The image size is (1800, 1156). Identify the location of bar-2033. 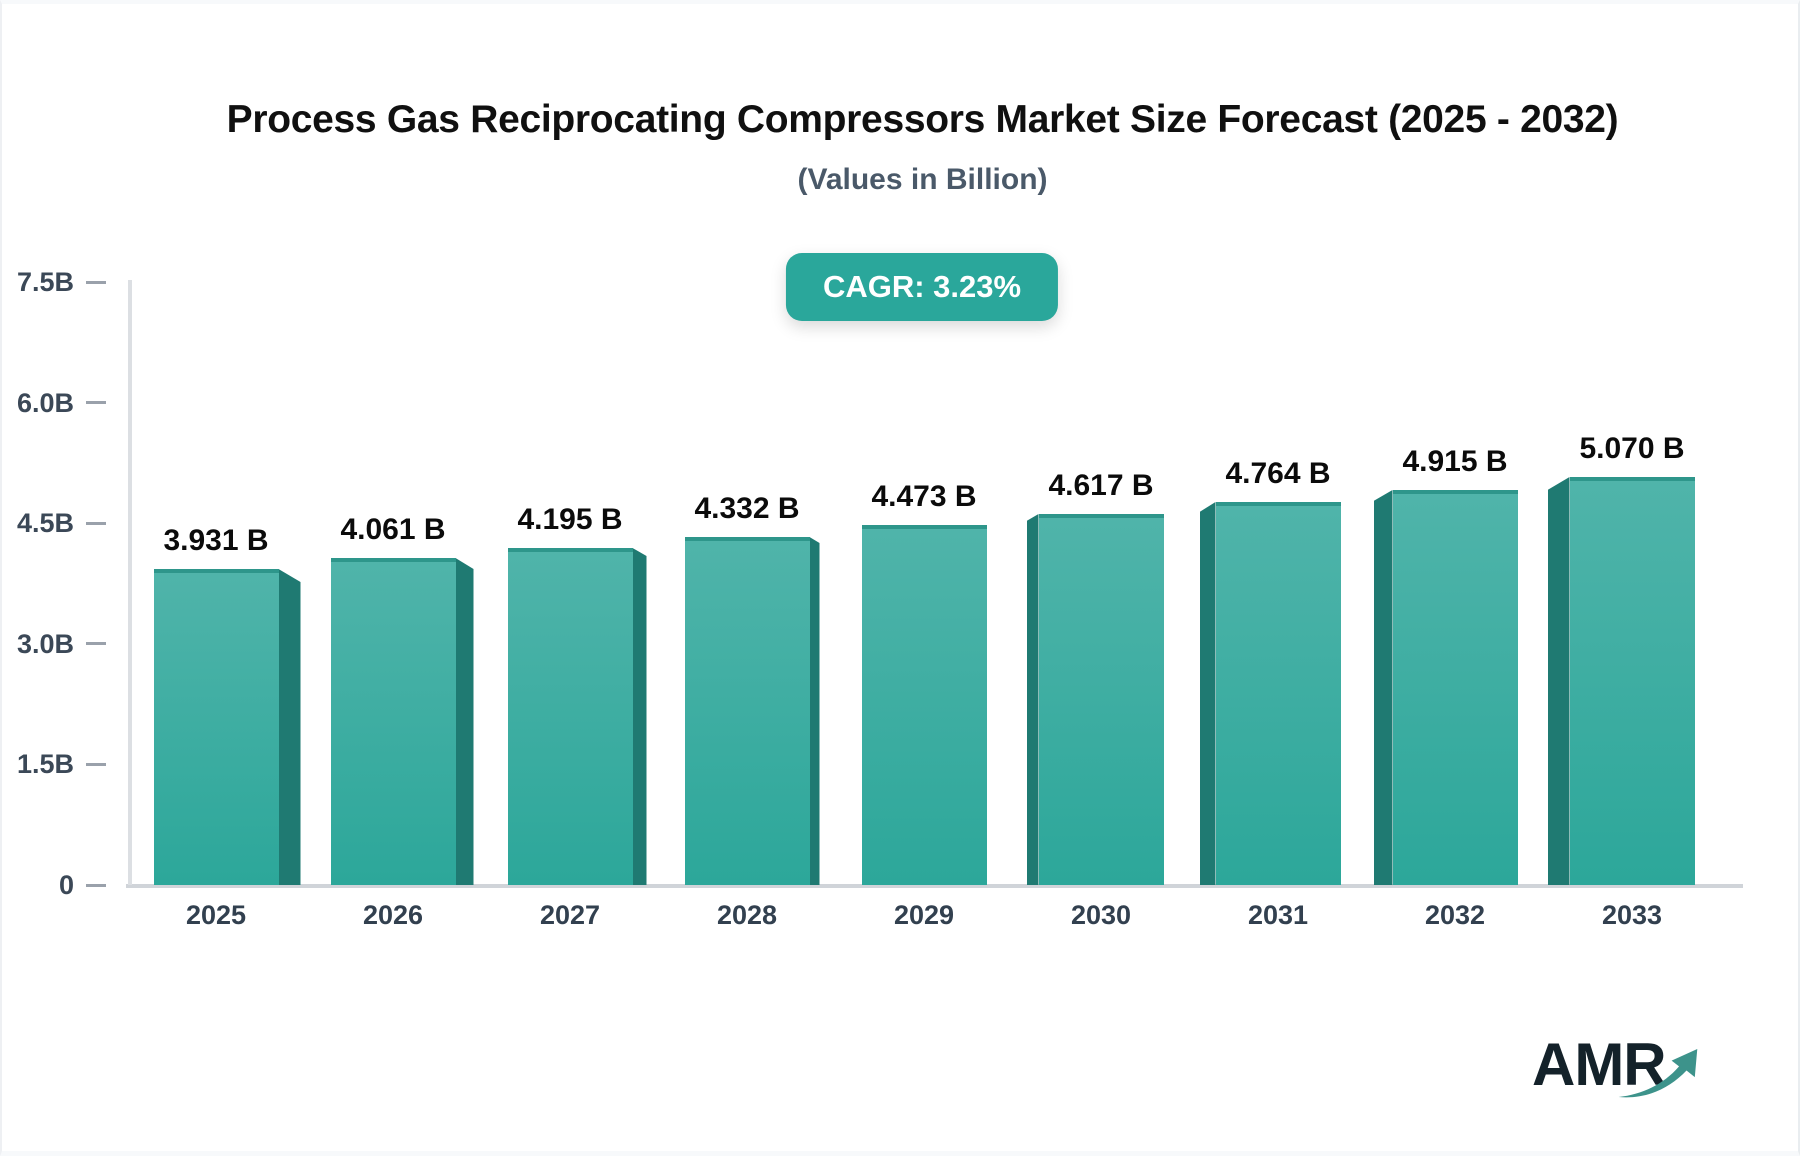
(1621, 681).